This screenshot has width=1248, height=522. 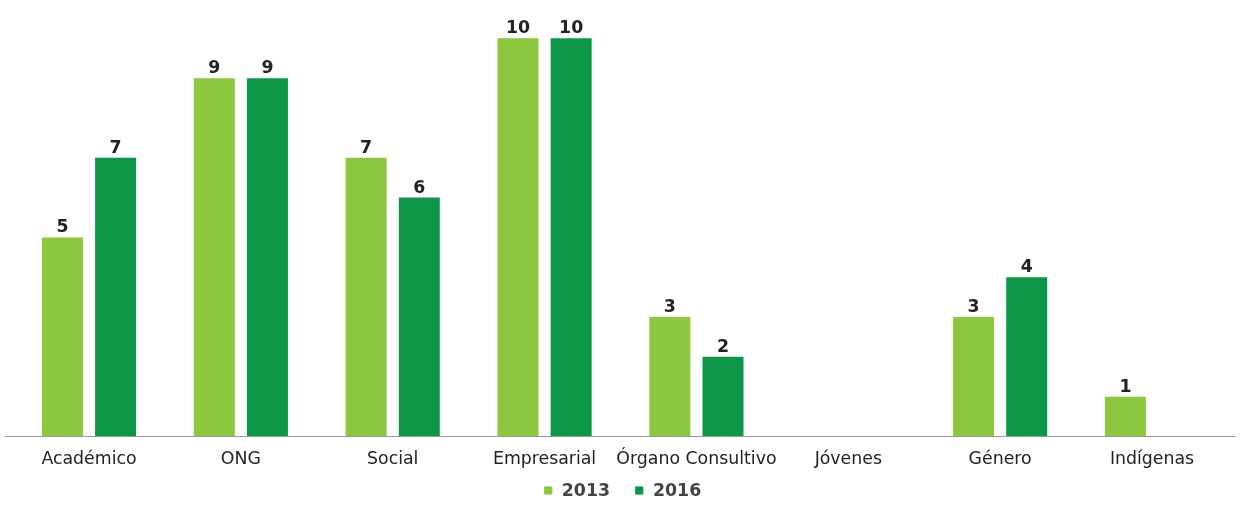 What do you see at coordinates (419, 186) in the screenshot?
I see `data-label: 6` at bounding box center [419, 186].